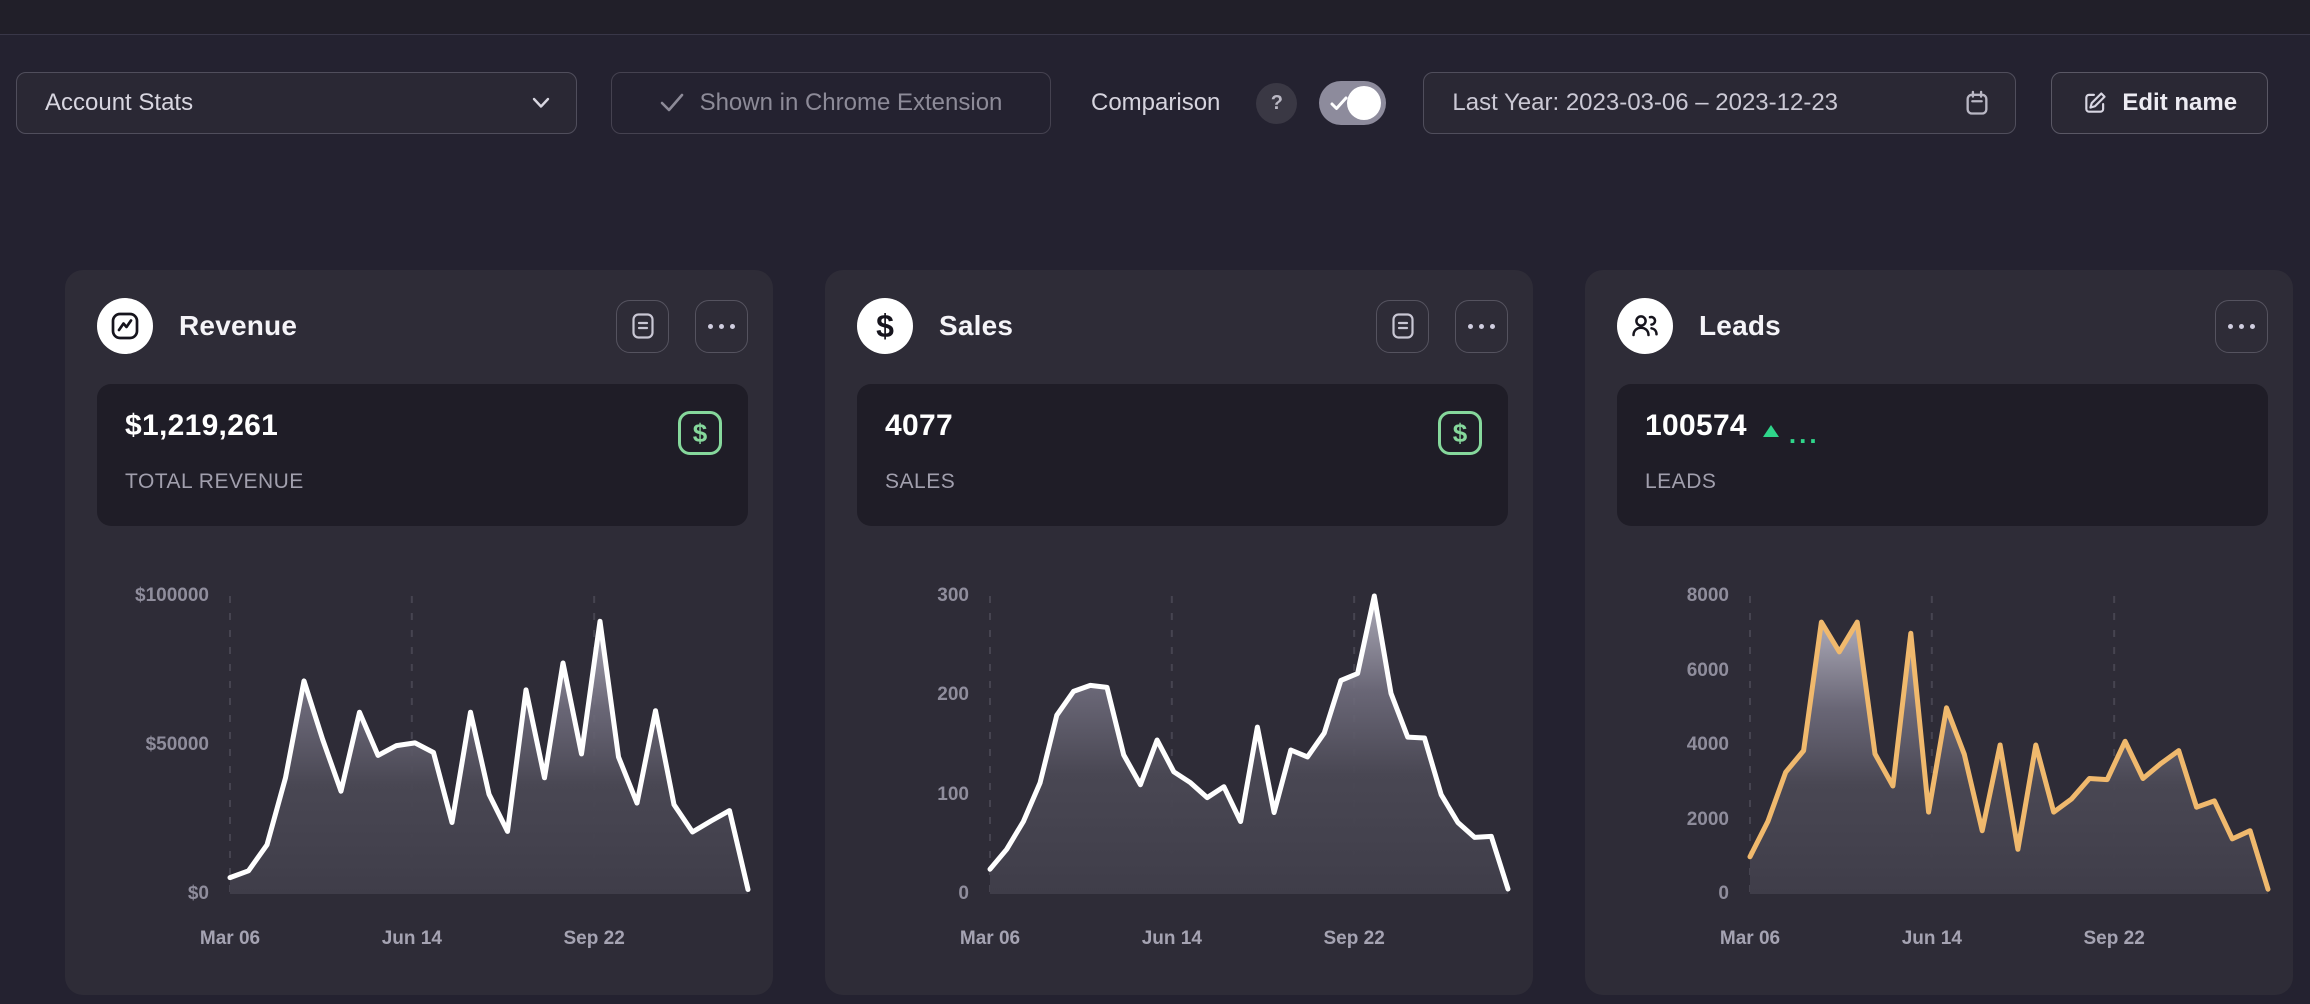  What do you see at coordinates (1645, 326) in the screenshot?
I see `users-icon` at bounding box center [1645, 326].